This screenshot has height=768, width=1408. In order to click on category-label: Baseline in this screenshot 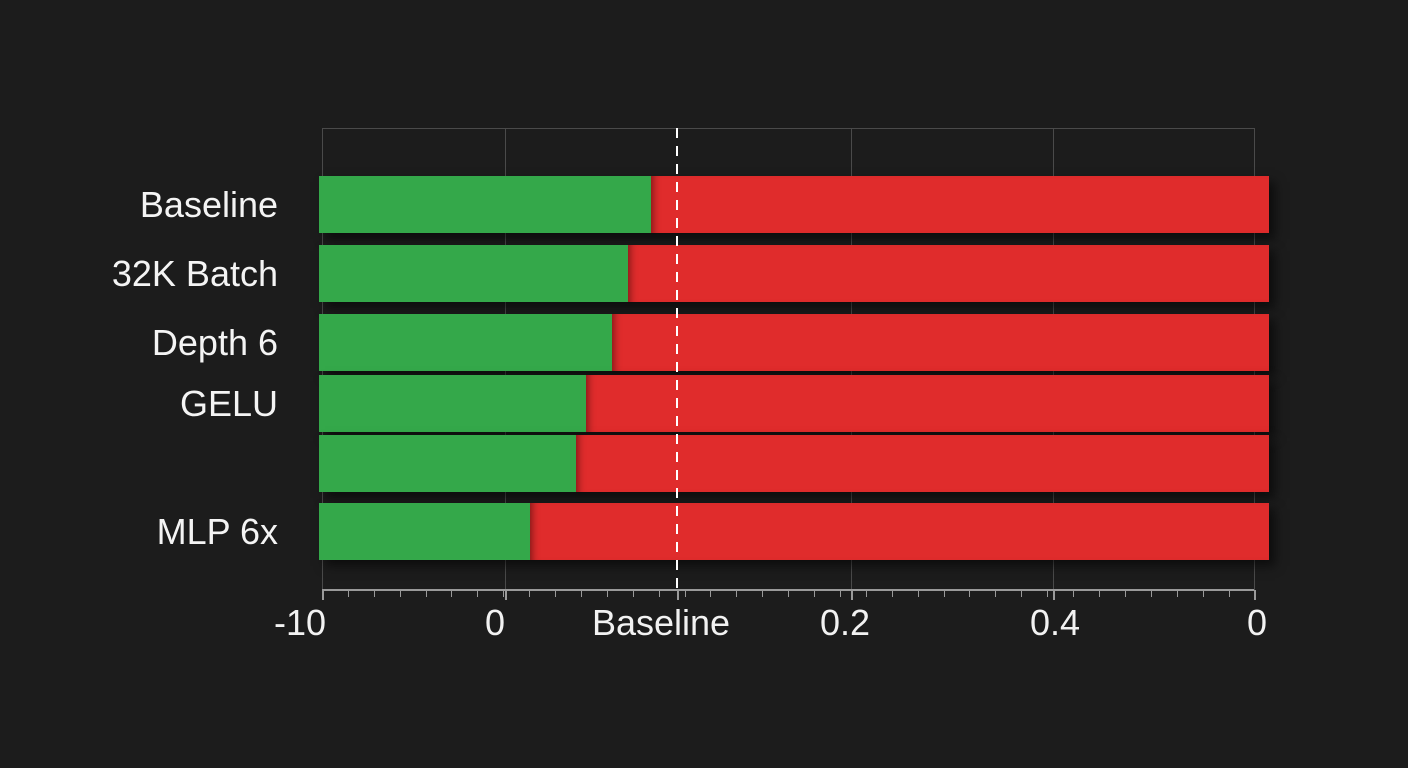, I will do `click(208, 204)`.